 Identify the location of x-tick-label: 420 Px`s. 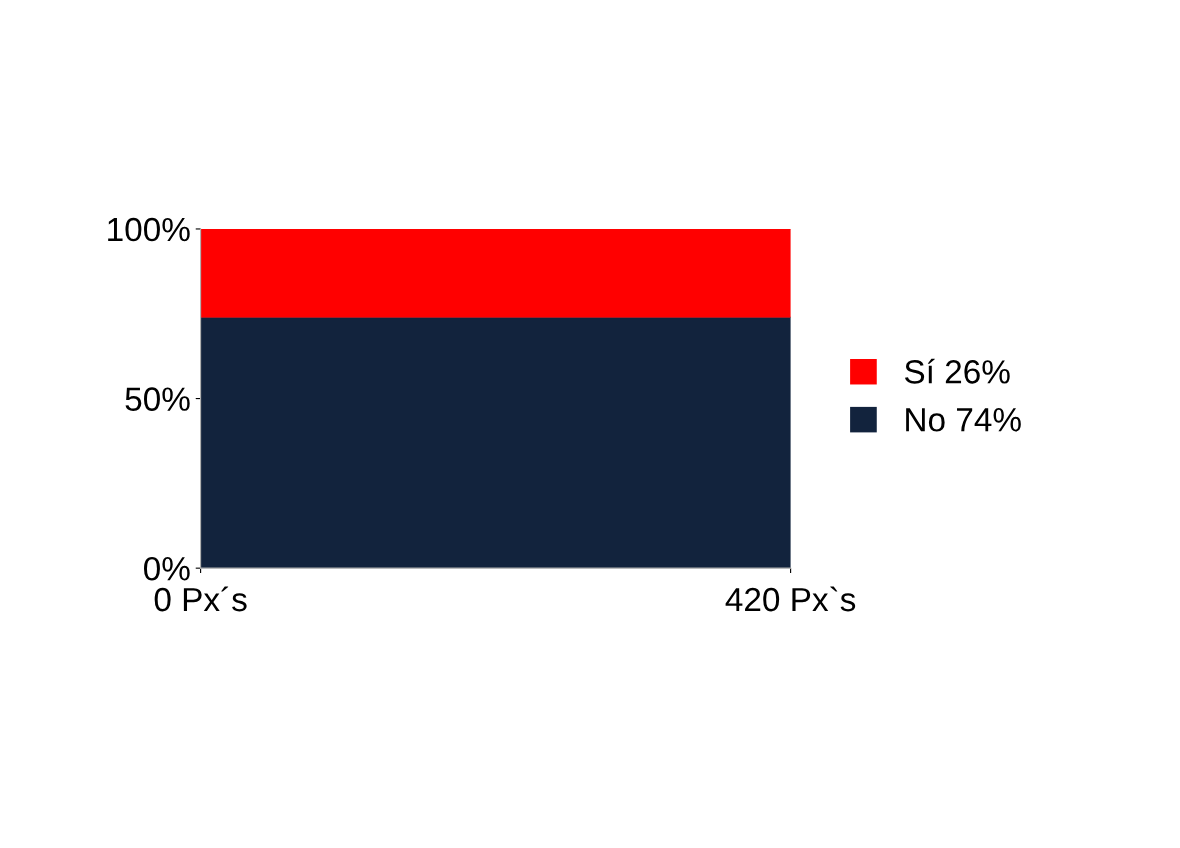
(790, 599).